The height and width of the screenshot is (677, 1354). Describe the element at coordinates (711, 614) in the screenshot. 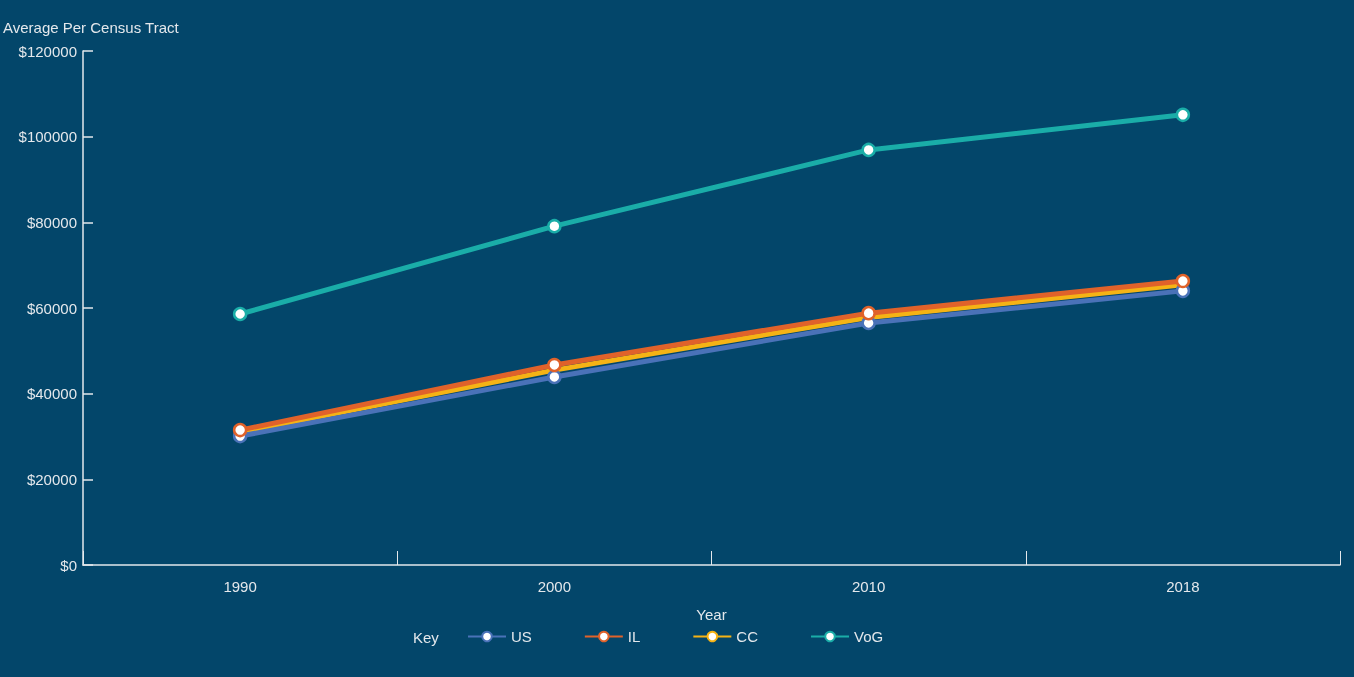

I see `x-axis-title: Year` at that location.